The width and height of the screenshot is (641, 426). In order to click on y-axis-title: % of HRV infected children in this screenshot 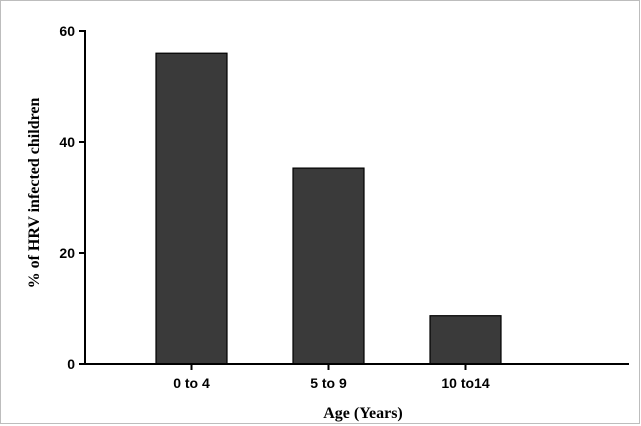, I will do `click(34, 192)`.